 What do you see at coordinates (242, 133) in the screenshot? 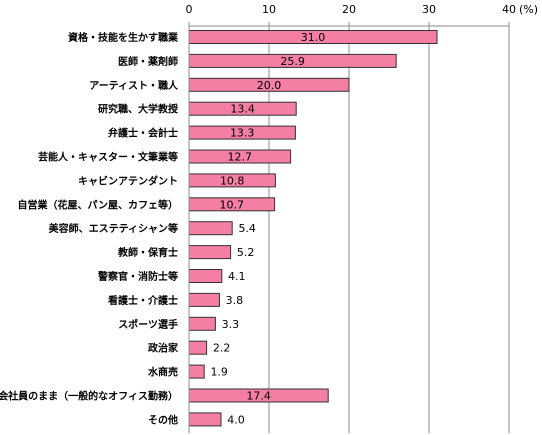
I see `data-label: 13.3` at bounding box center [242, 133].